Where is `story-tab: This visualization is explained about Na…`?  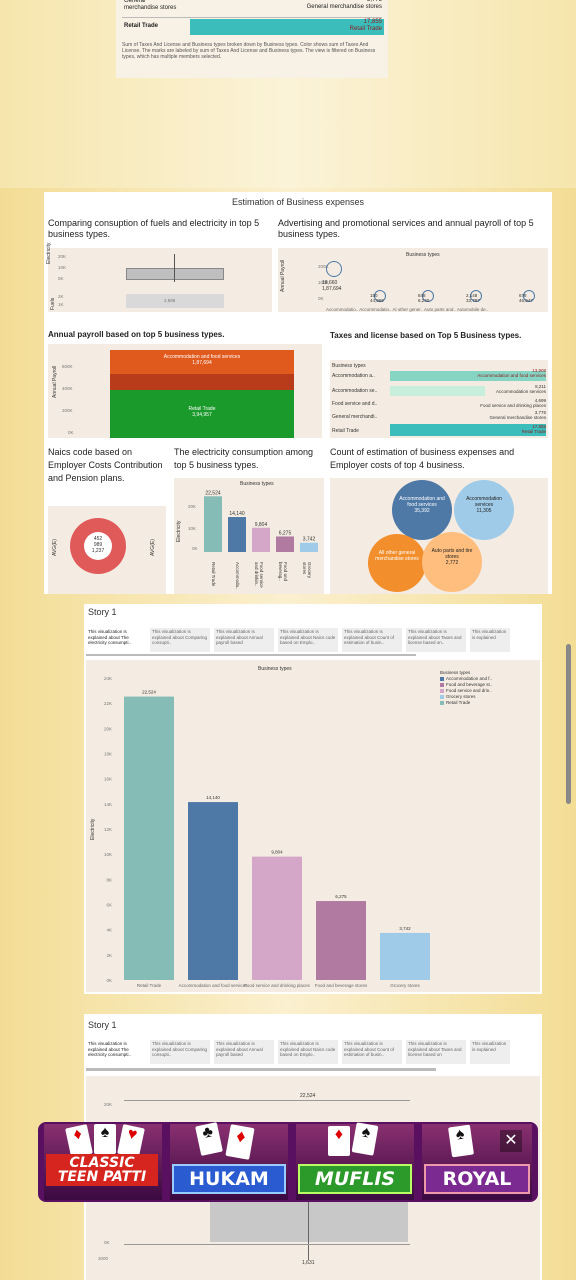 story-tab: This visualization is explained about Na… is located at coordinates (308, 640).